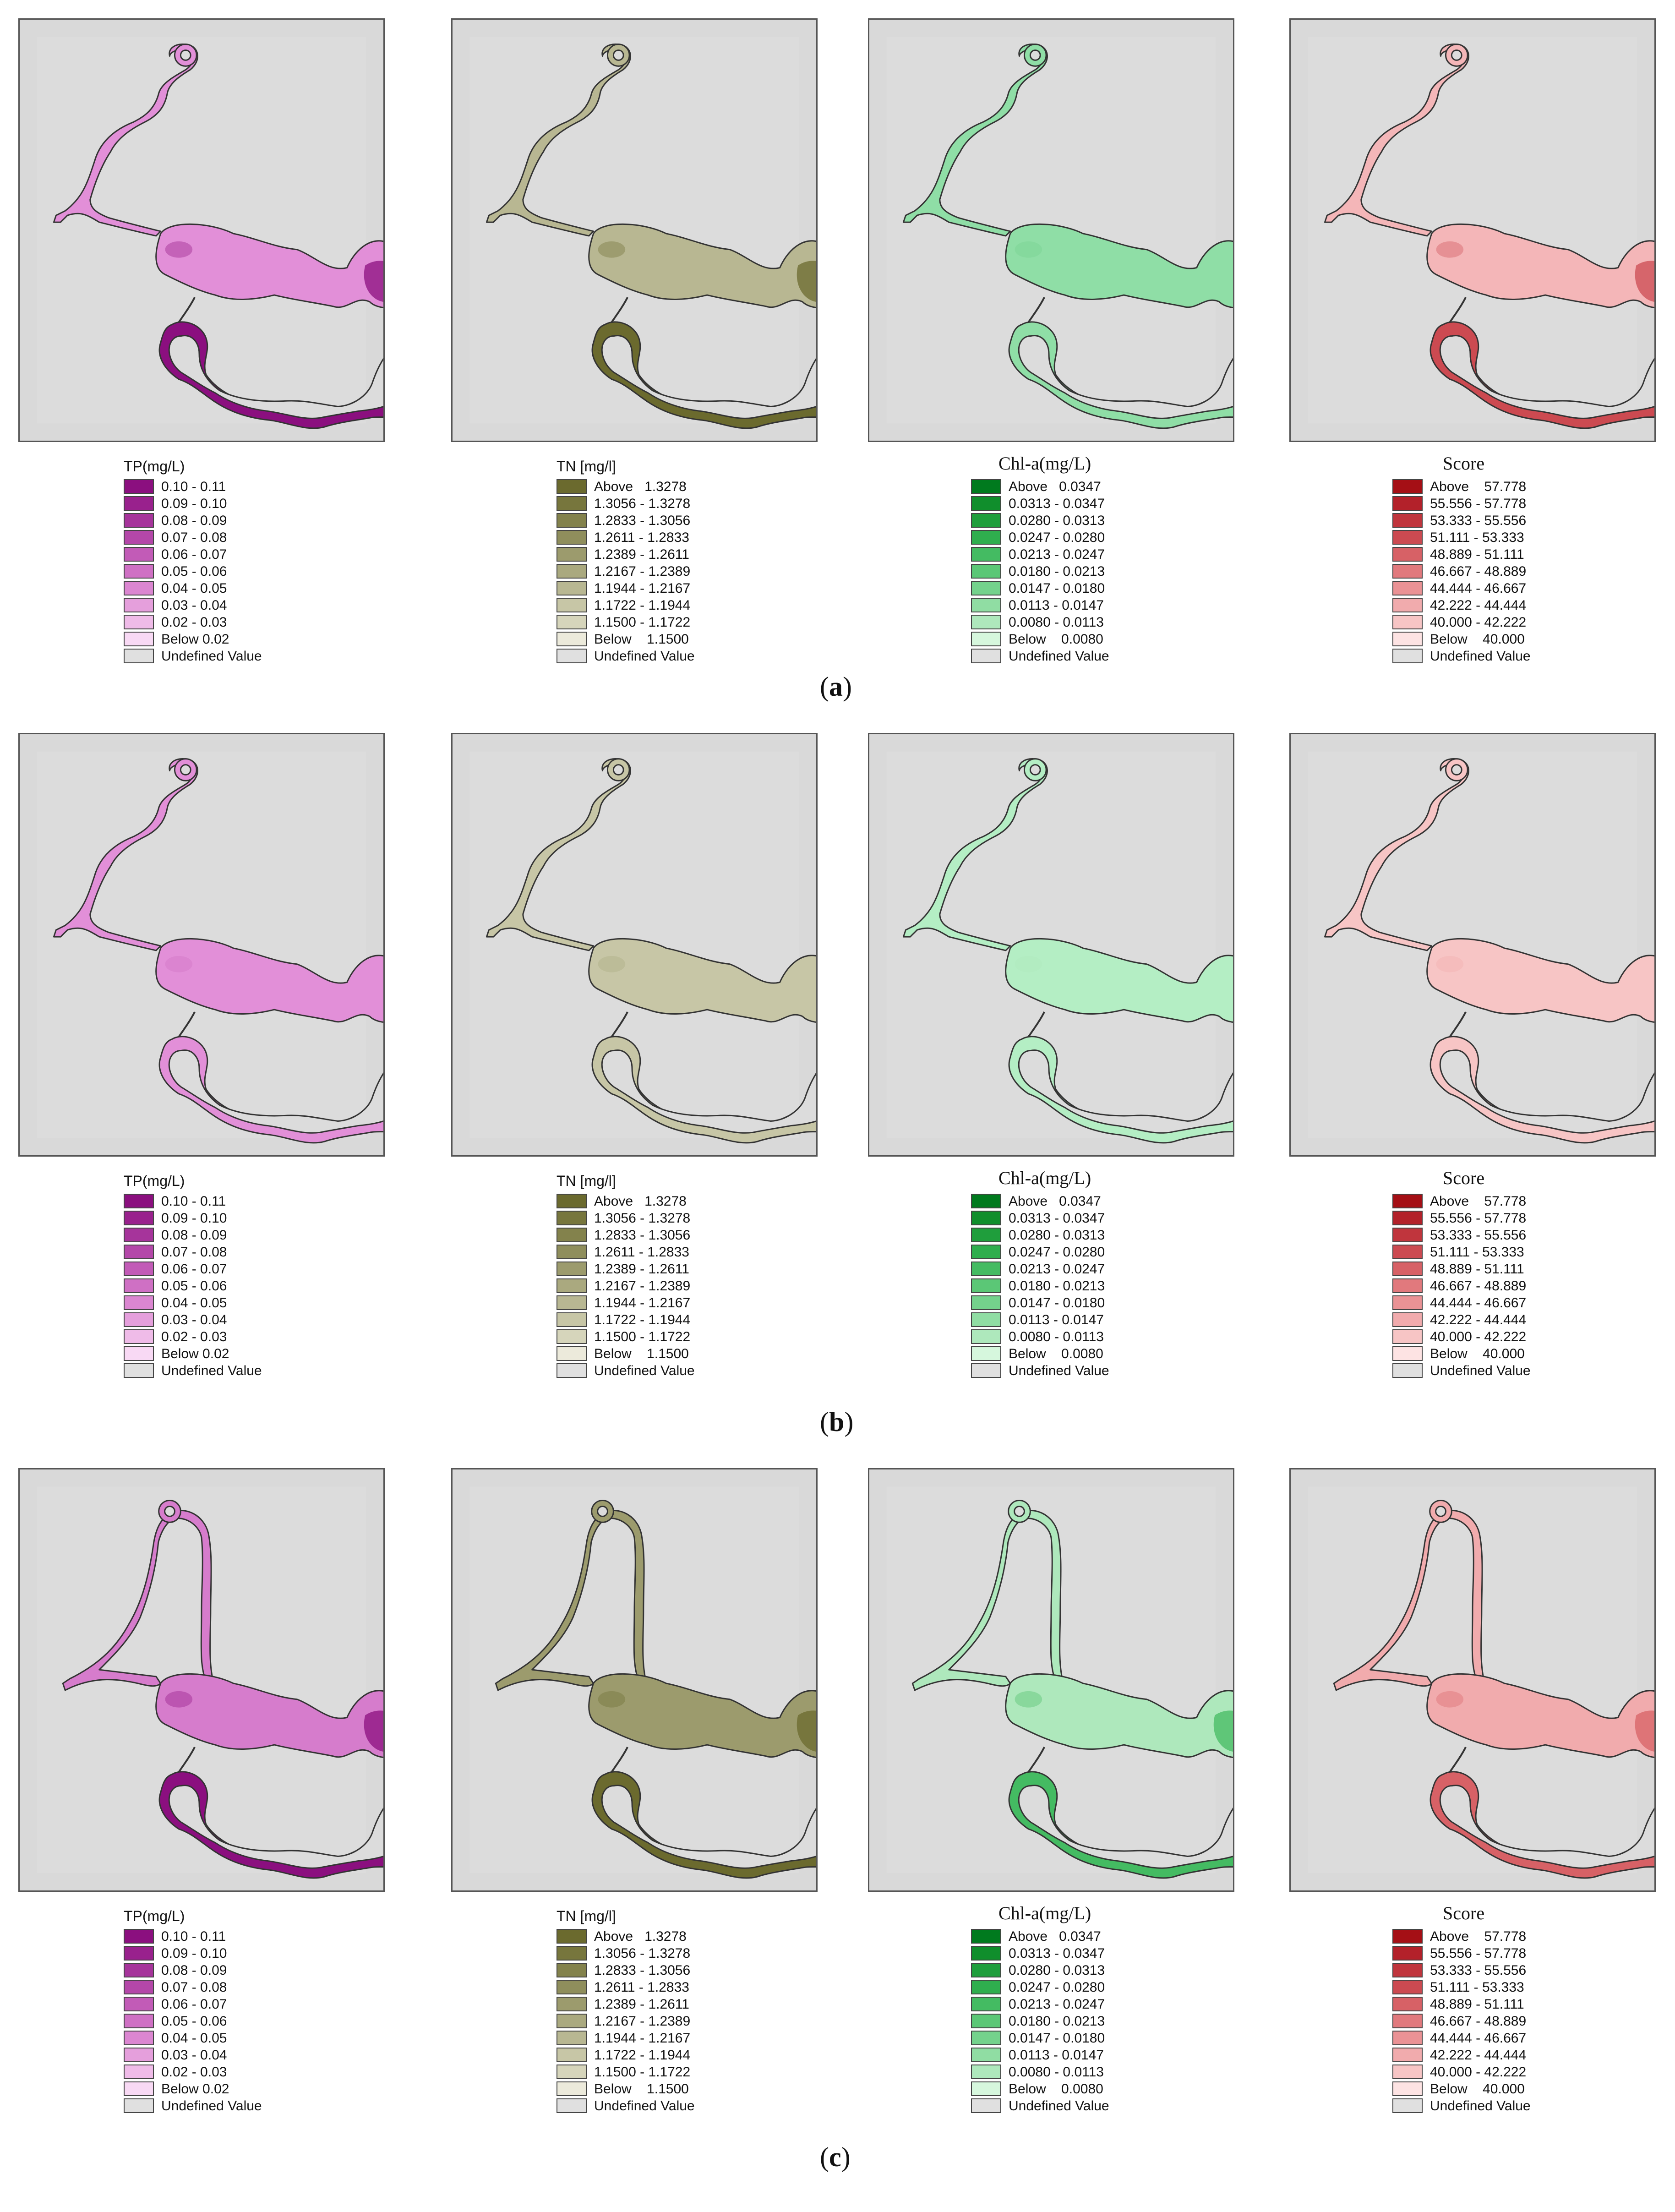  What do you see at coordinates (635, 230) in the screenshot?
I see `map-a-tn` at bounding box center [635, 230].